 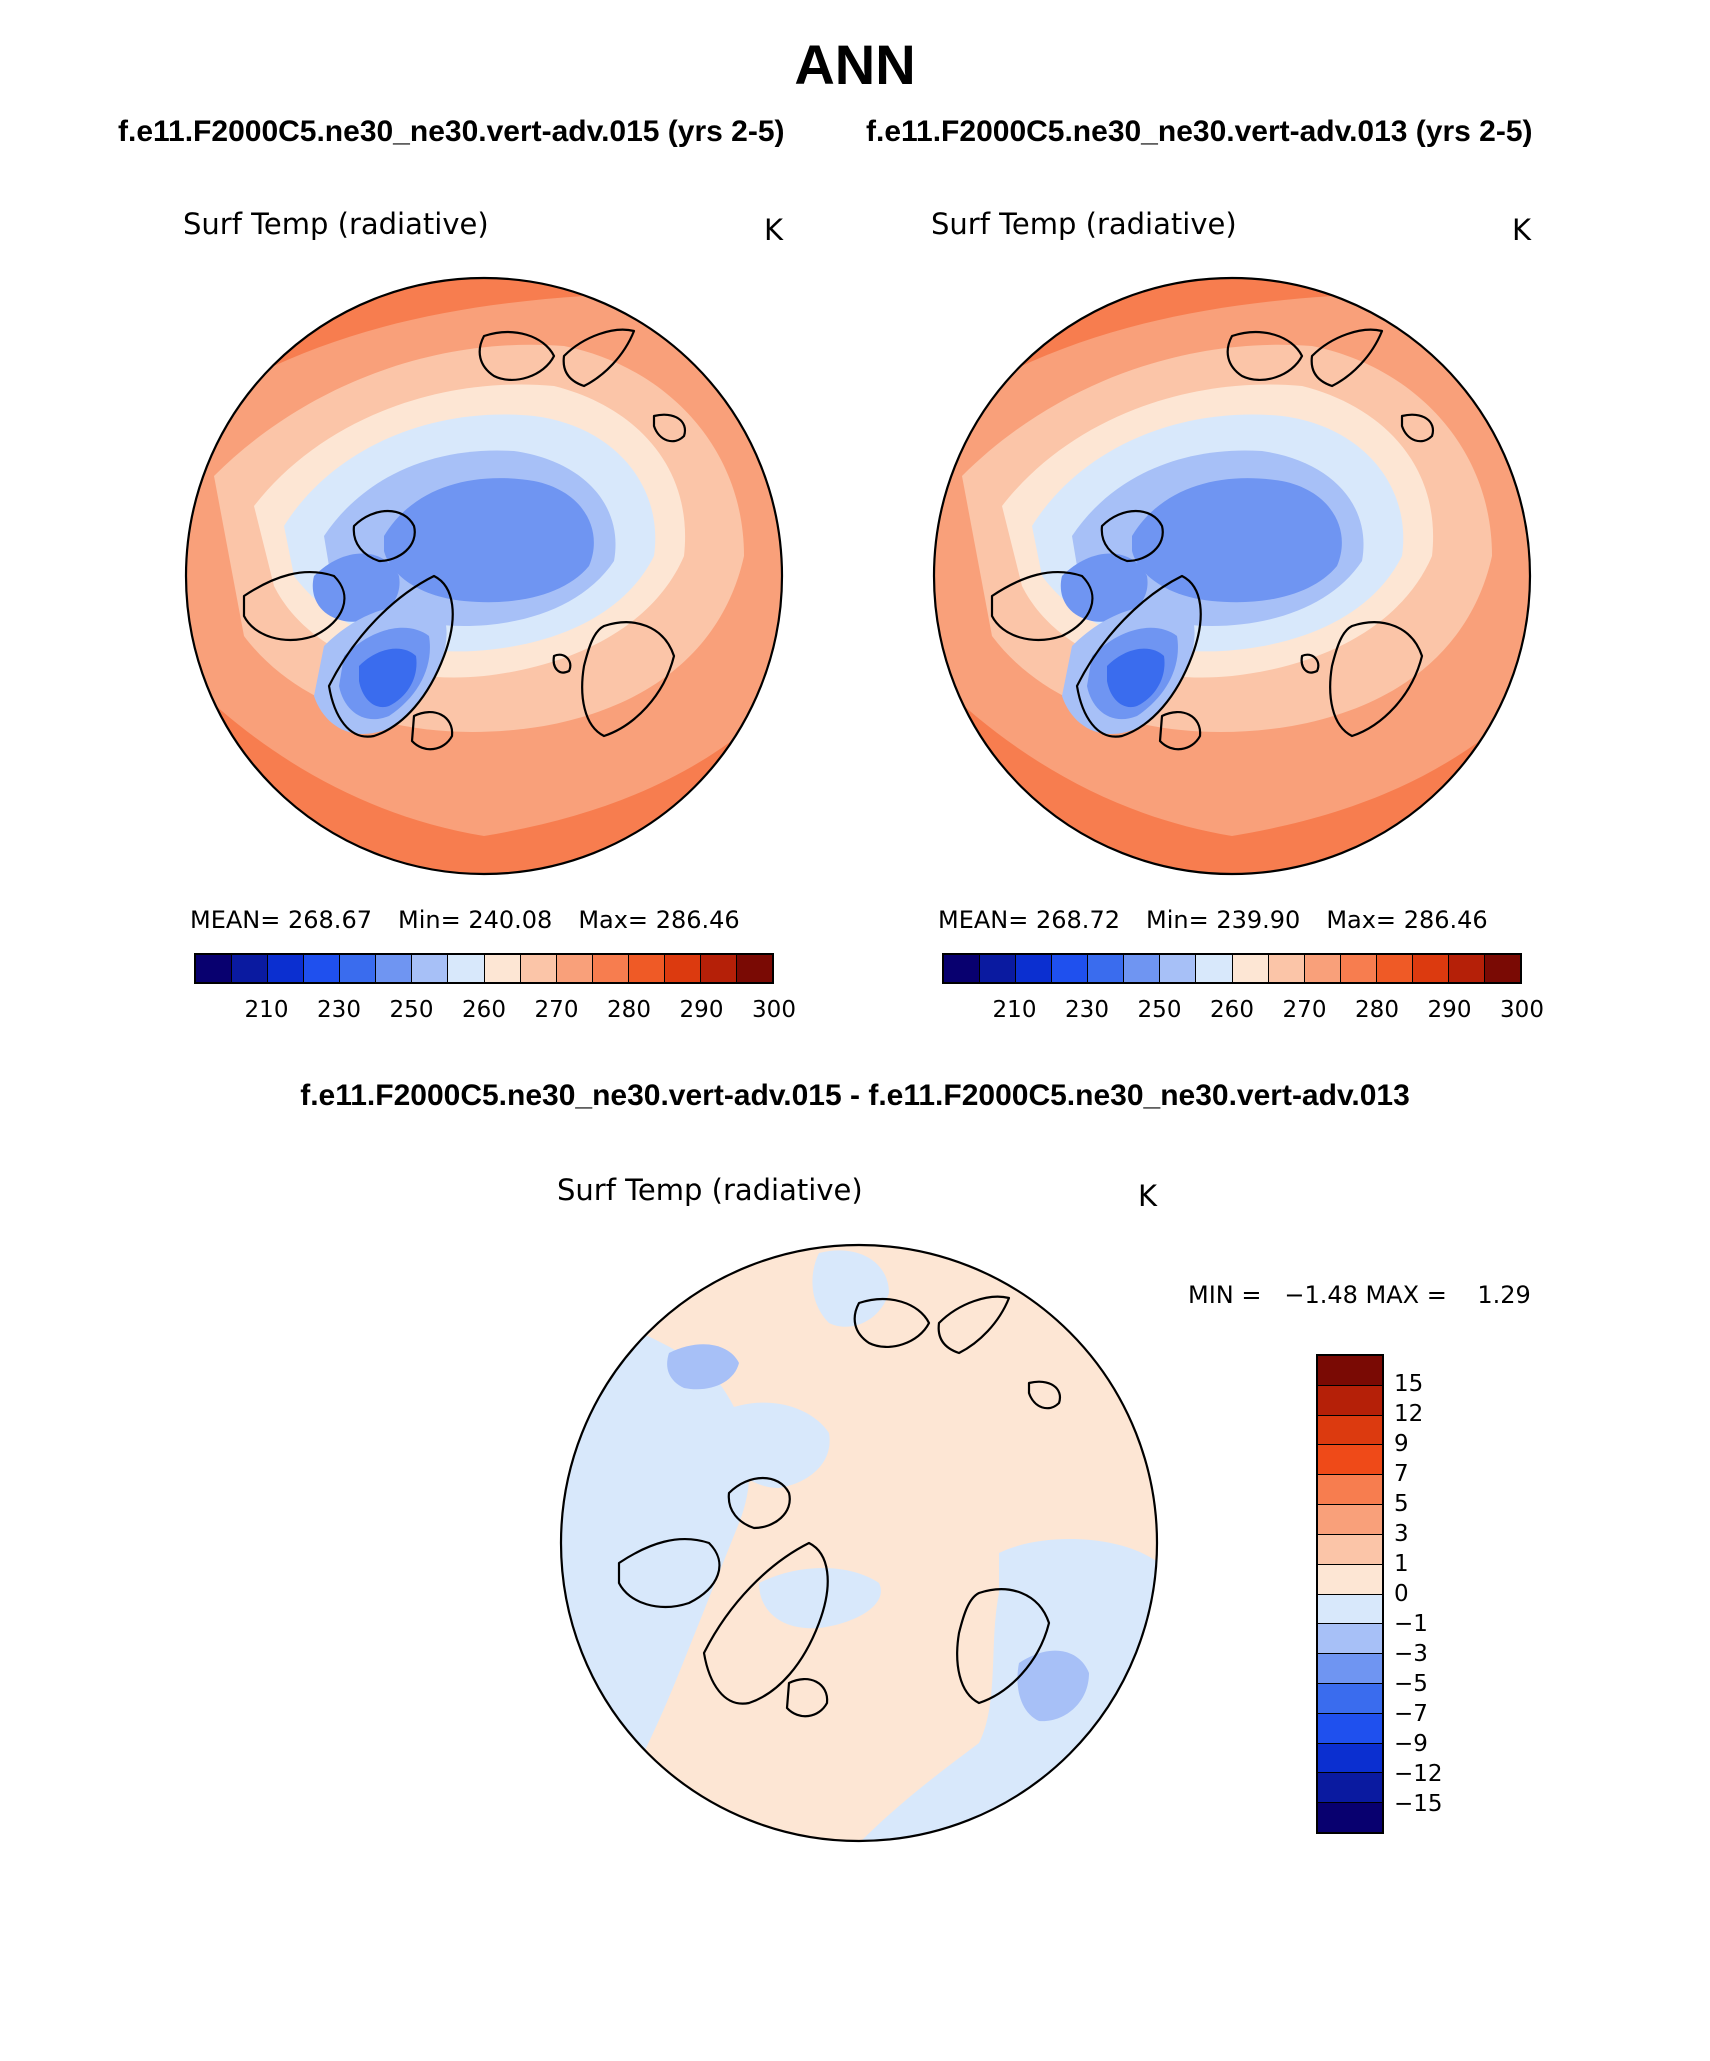 I want to click on colorbar-tick-label: −12, so click(x=1418, y=1774).